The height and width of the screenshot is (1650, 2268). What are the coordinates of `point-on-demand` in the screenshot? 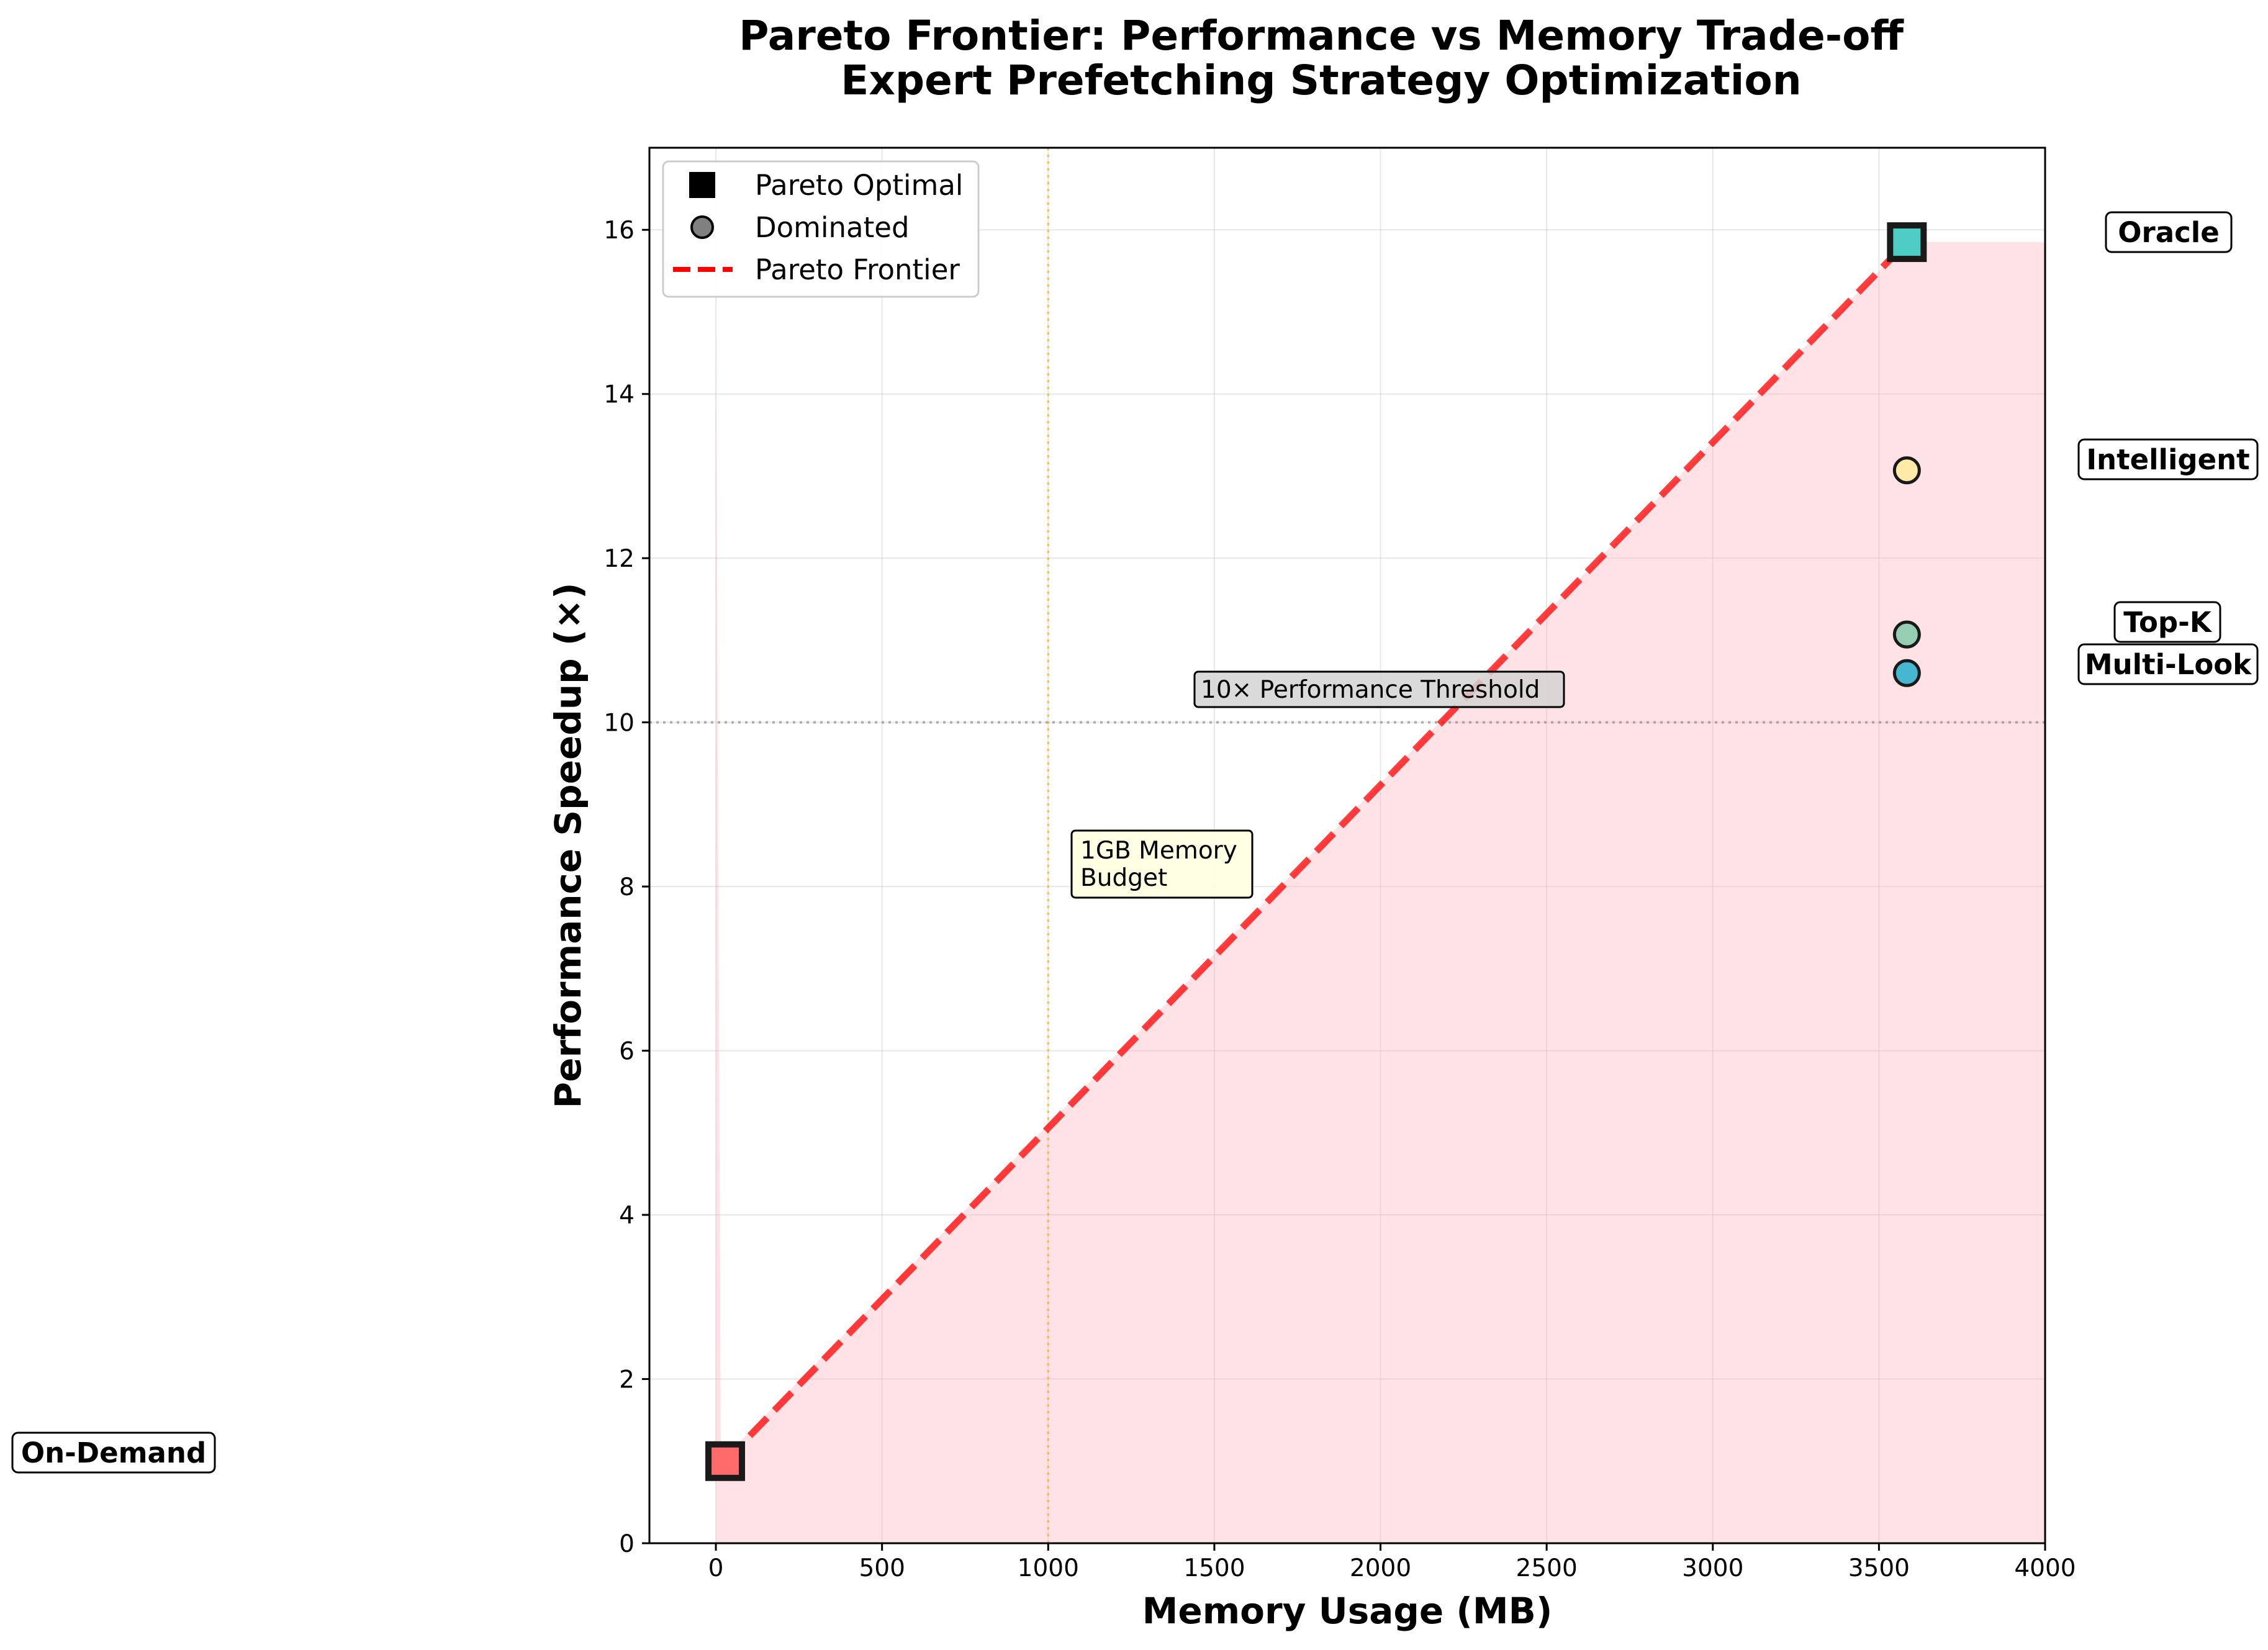 It's located at (725, 1461).